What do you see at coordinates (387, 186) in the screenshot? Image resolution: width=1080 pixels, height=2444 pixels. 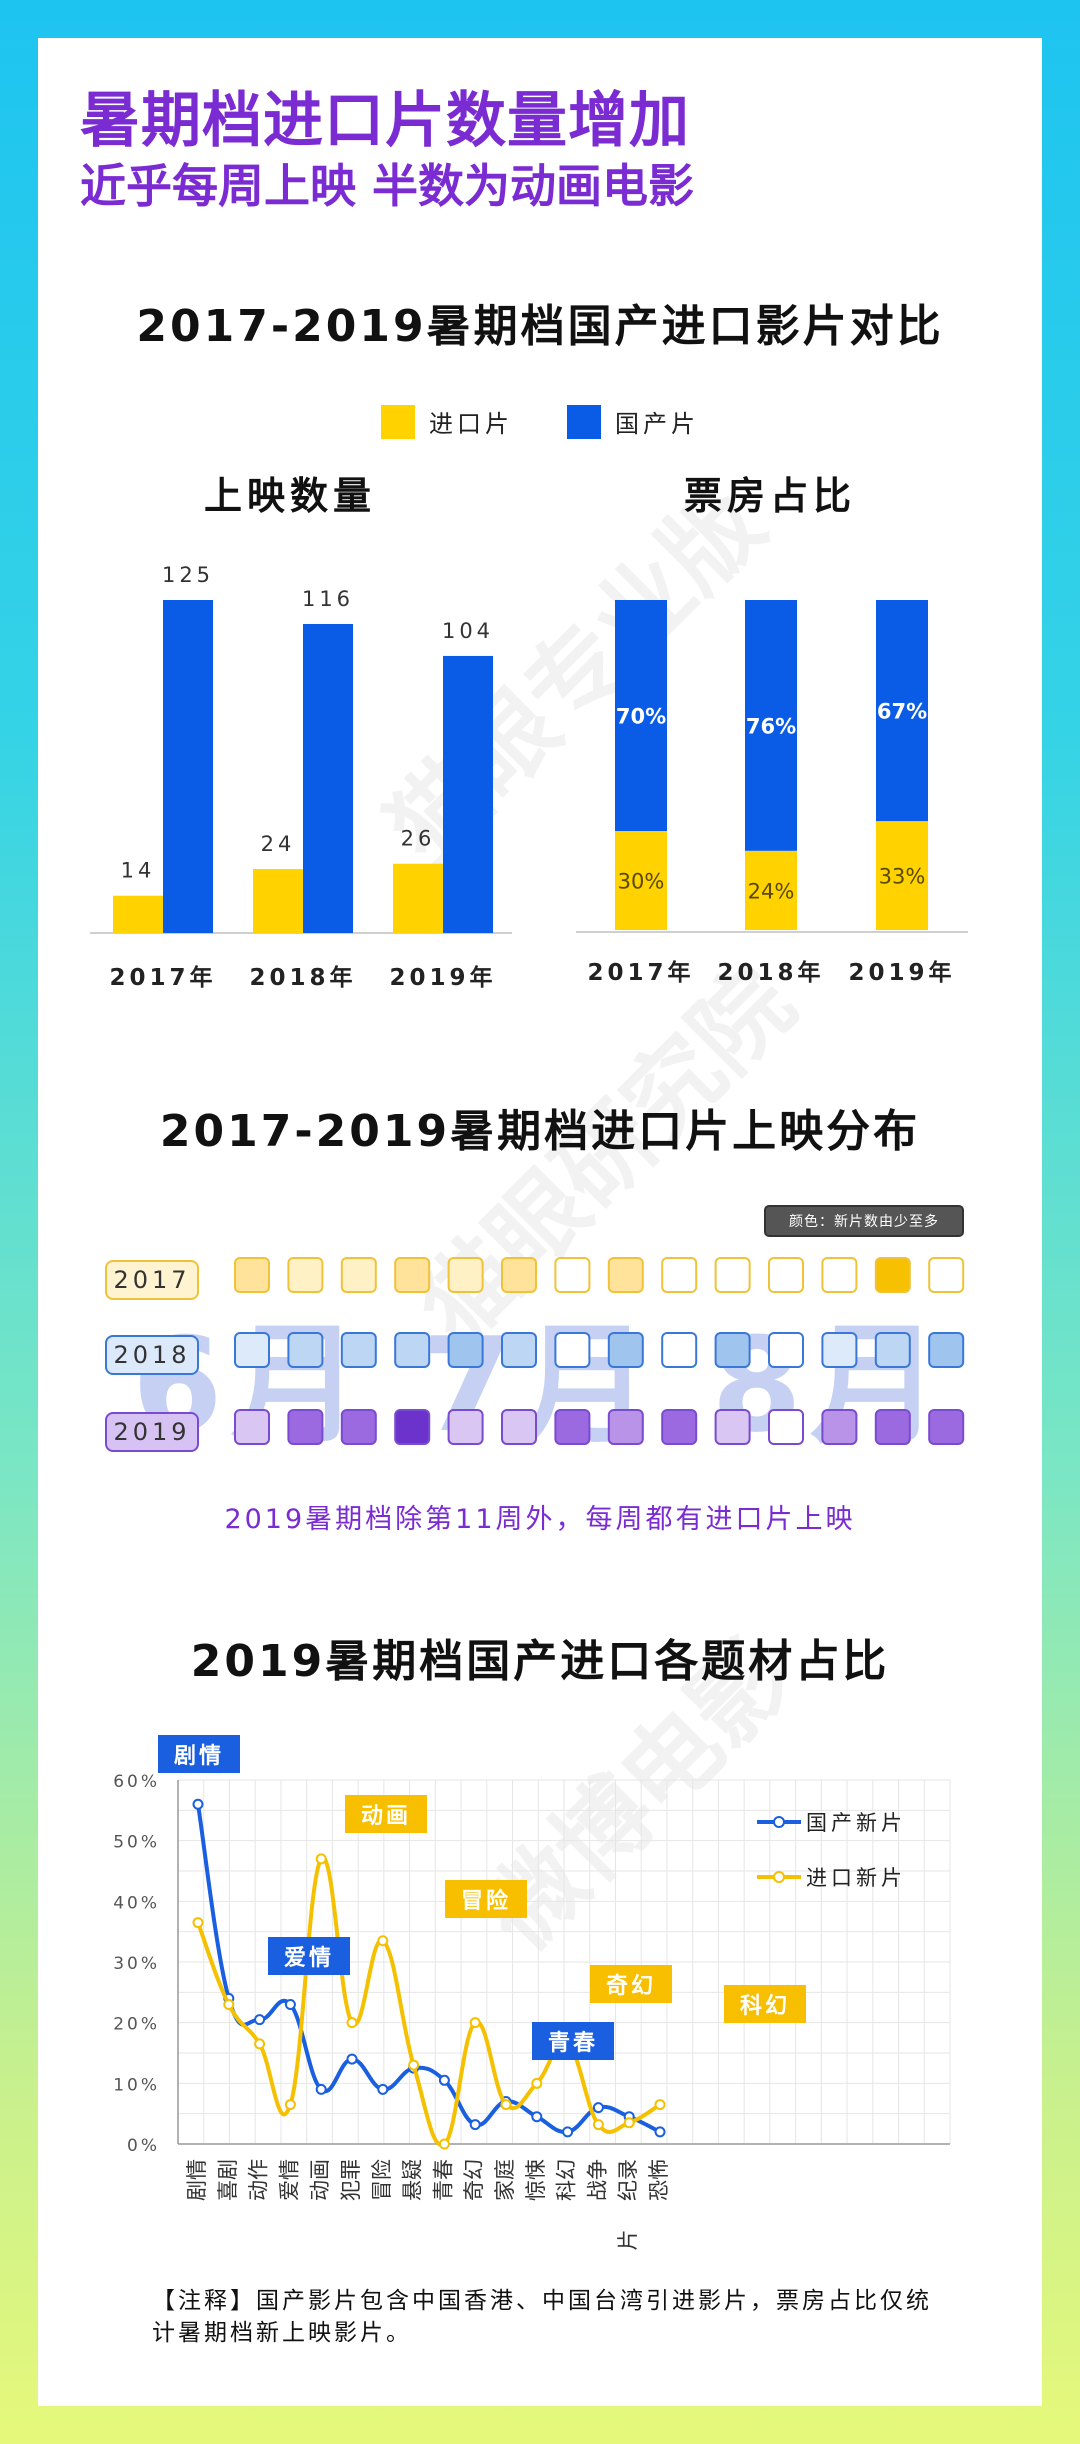 I see `subheadline: 近乎每周上映 半数为动画电影` at bounding box center [387, 186].